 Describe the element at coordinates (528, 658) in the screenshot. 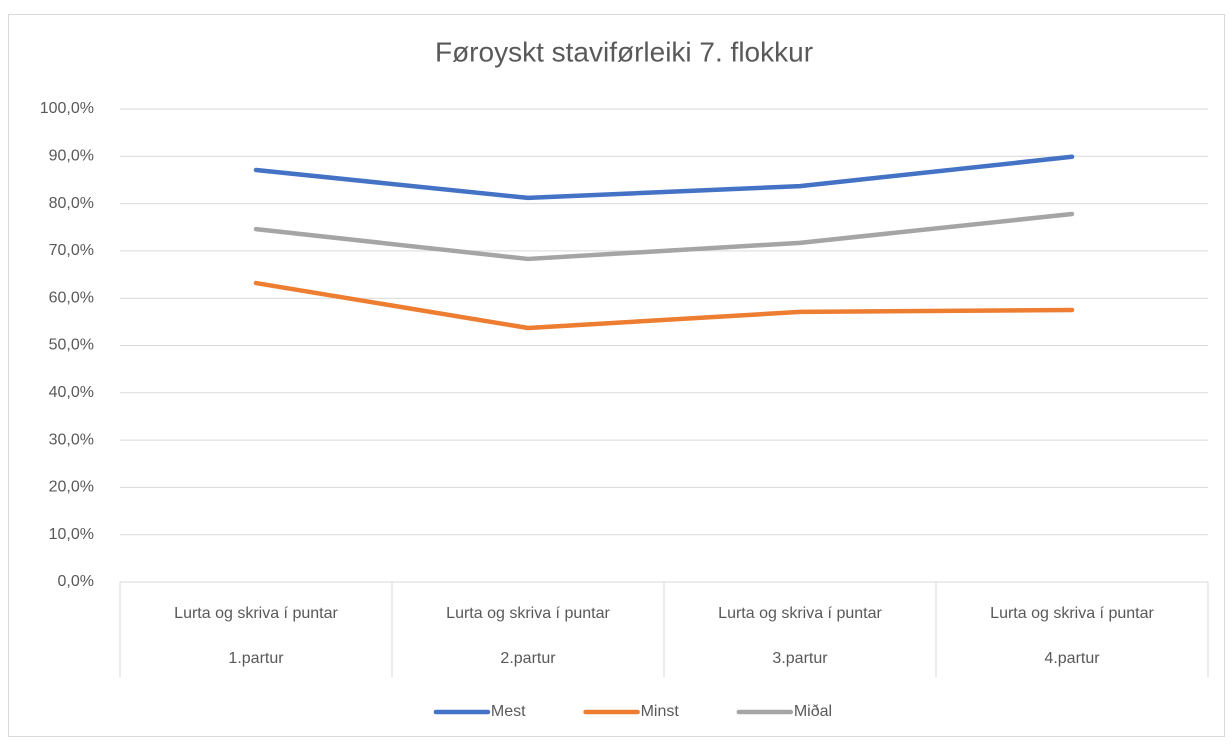

I see `x-tick-label: 2.partur` at that location.